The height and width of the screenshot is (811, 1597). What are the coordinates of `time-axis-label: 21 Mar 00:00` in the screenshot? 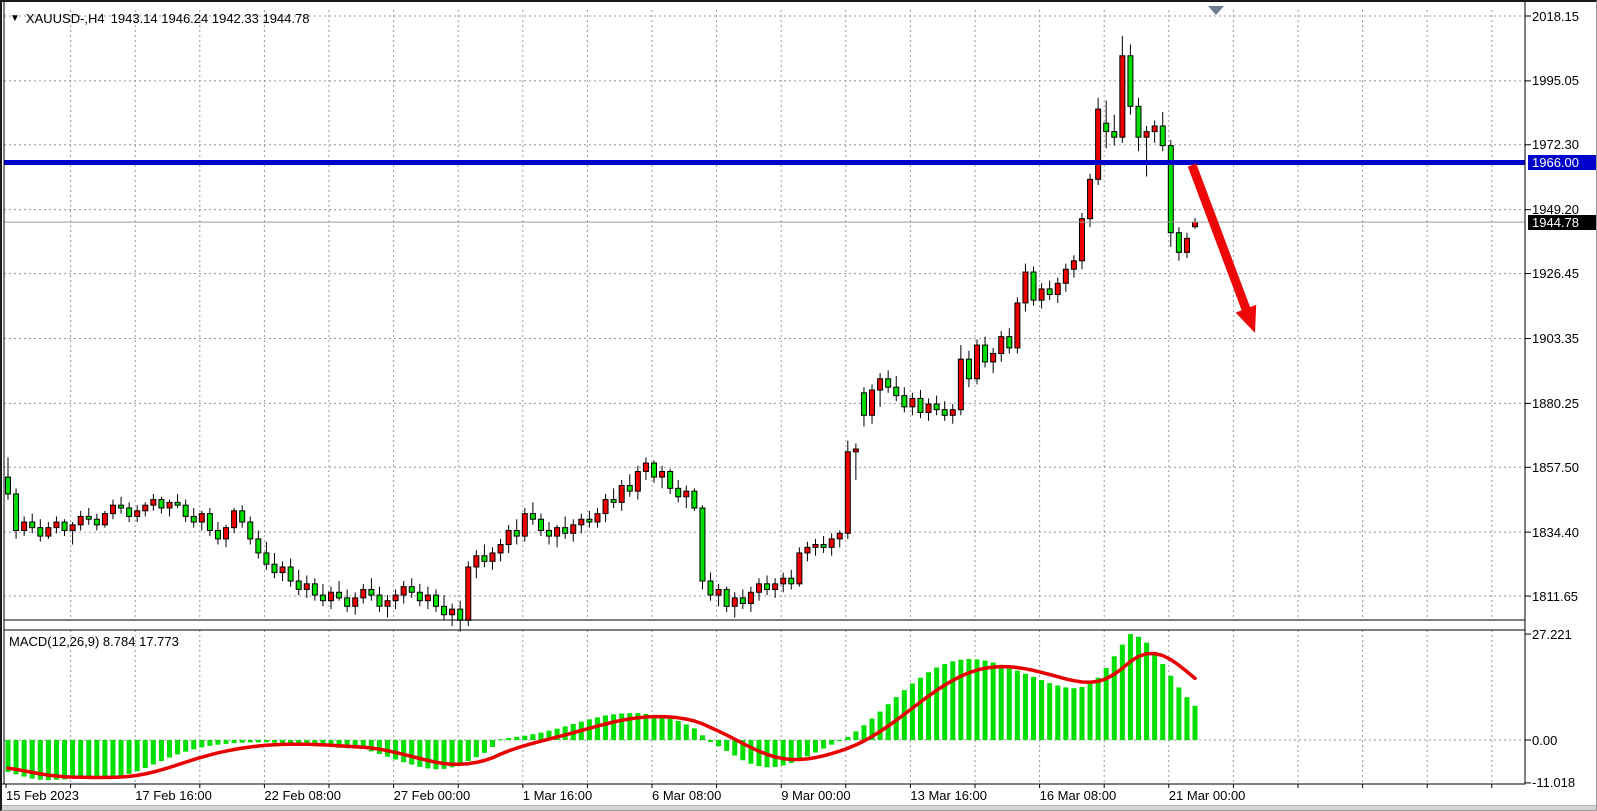 It's located at (1207, 795).